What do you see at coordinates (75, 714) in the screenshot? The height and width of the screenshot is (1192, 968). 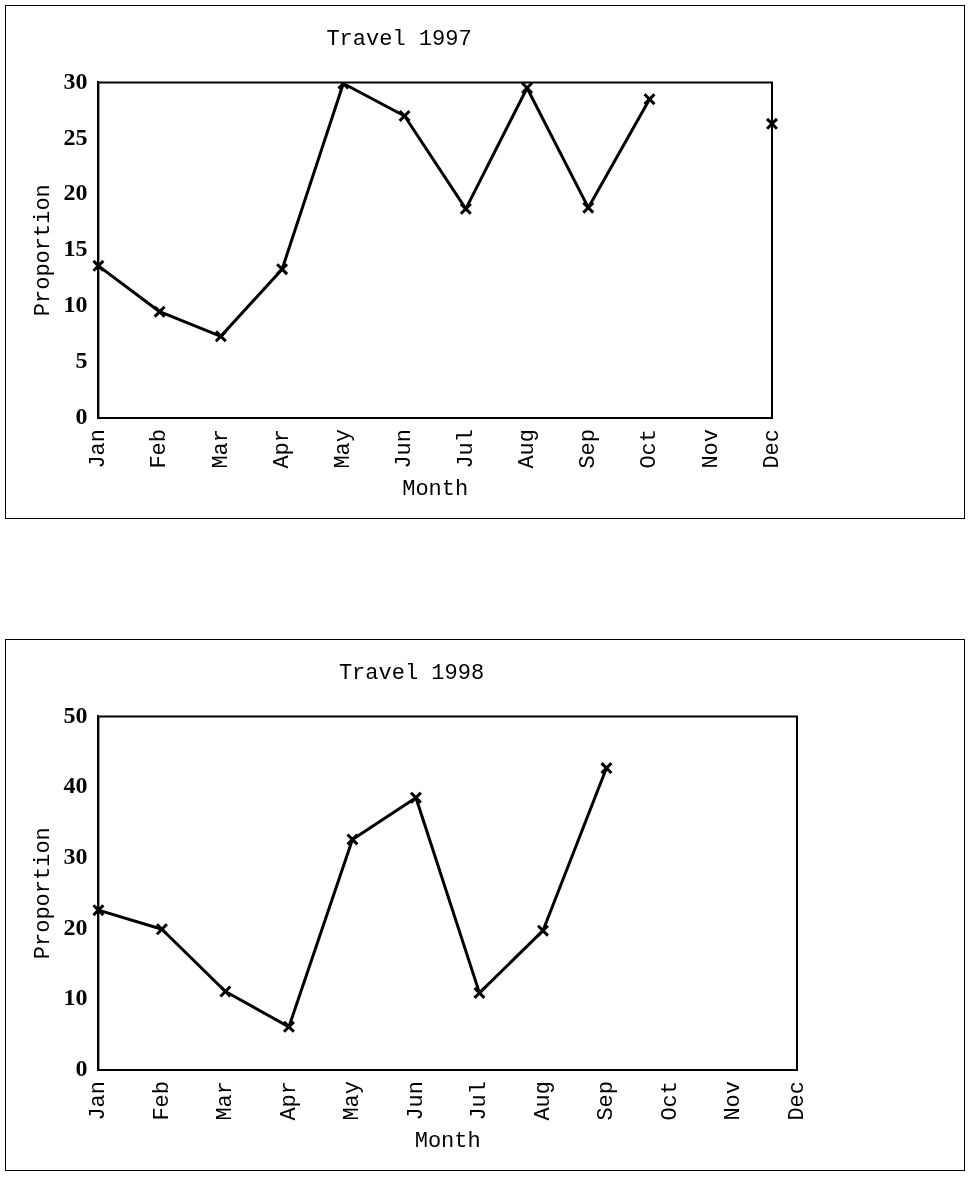 I see `y-tick-label: 50` at bounding box center [75, 714].